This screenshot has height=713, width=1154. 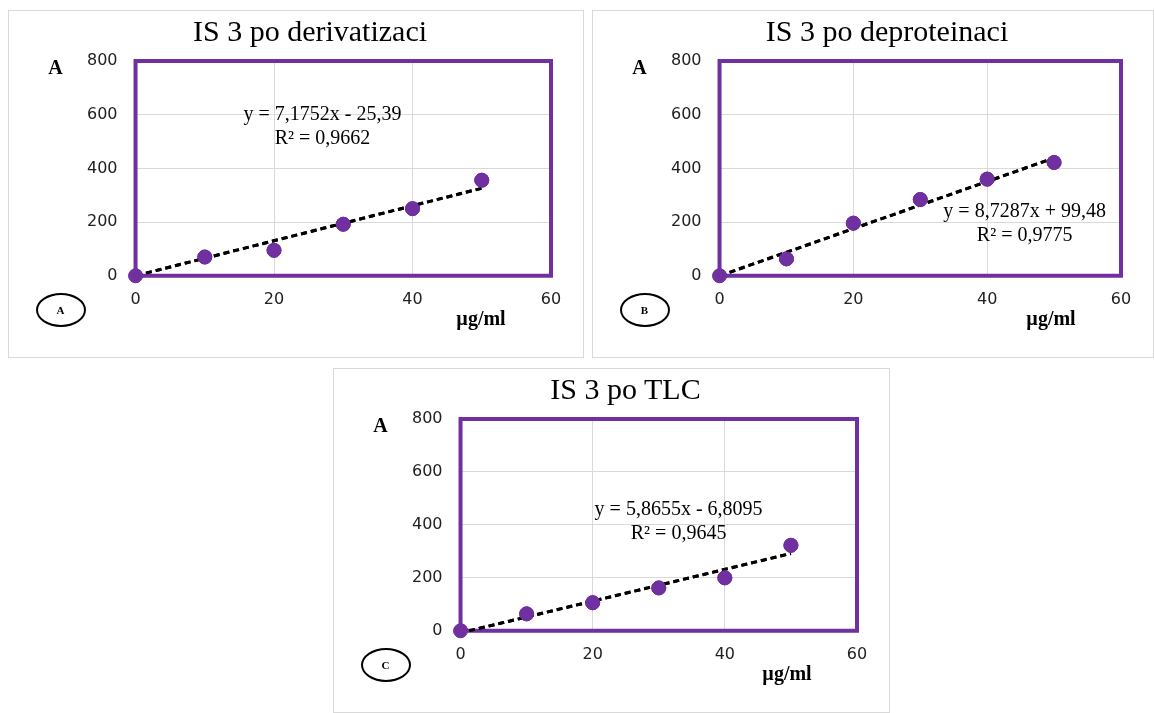 I want to click on annotation: R² = 0,9662, so click(x=322, y=136).